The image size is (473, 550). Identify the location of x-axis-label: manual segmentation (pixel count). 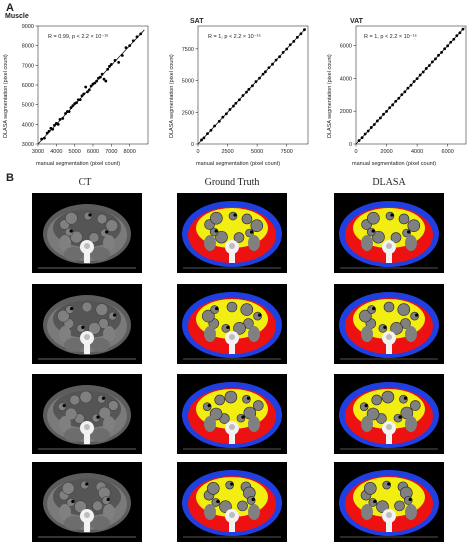
(238, 164).